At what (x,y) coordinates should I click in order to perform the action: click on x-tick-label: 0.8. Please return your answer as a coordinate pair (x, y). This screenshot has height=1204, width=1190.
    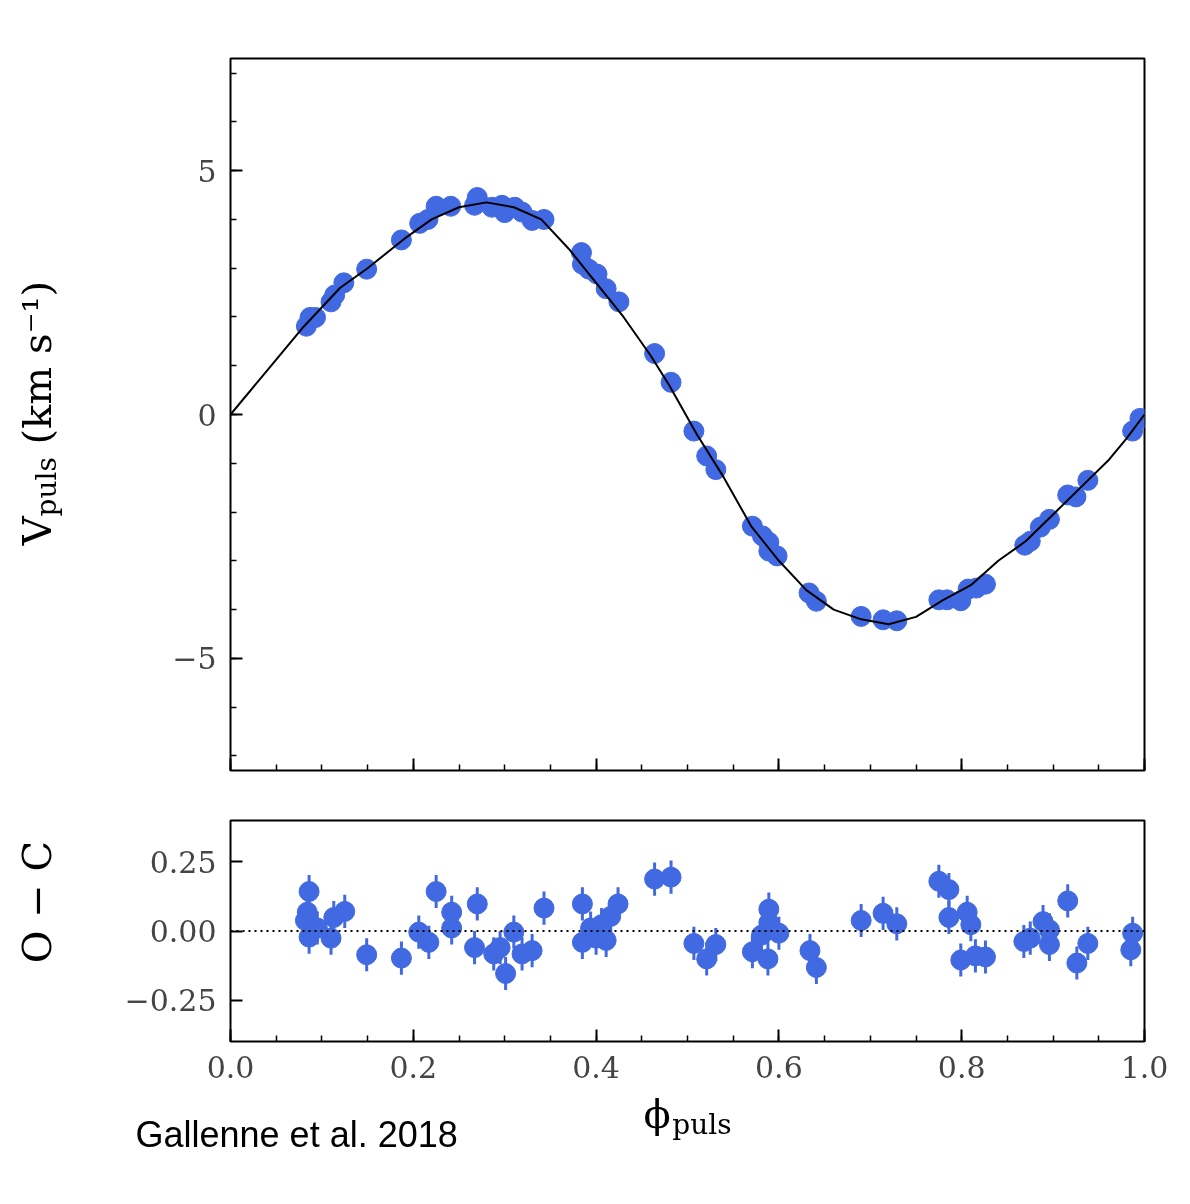
    Looking at the image, I should click on (961, 1067).